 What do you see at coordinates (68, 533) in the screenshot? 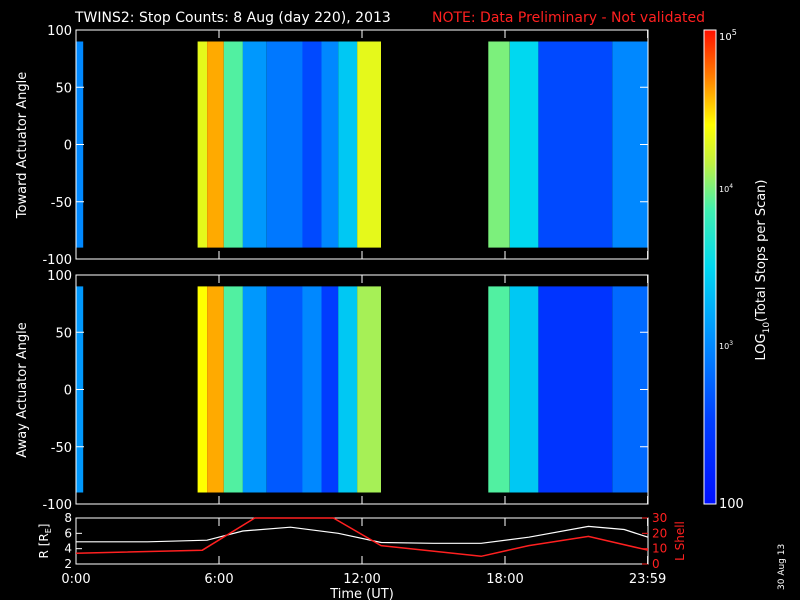
I see `radius-tick-label: 6` at bounding box center [68, 533].